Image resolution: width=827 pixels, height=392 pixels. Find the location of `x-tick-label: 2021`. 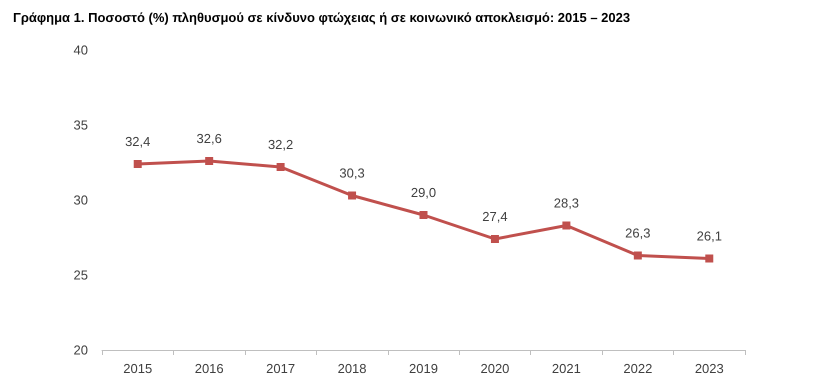

x-tick-label: 2021 is located at coordinates (566, 368).